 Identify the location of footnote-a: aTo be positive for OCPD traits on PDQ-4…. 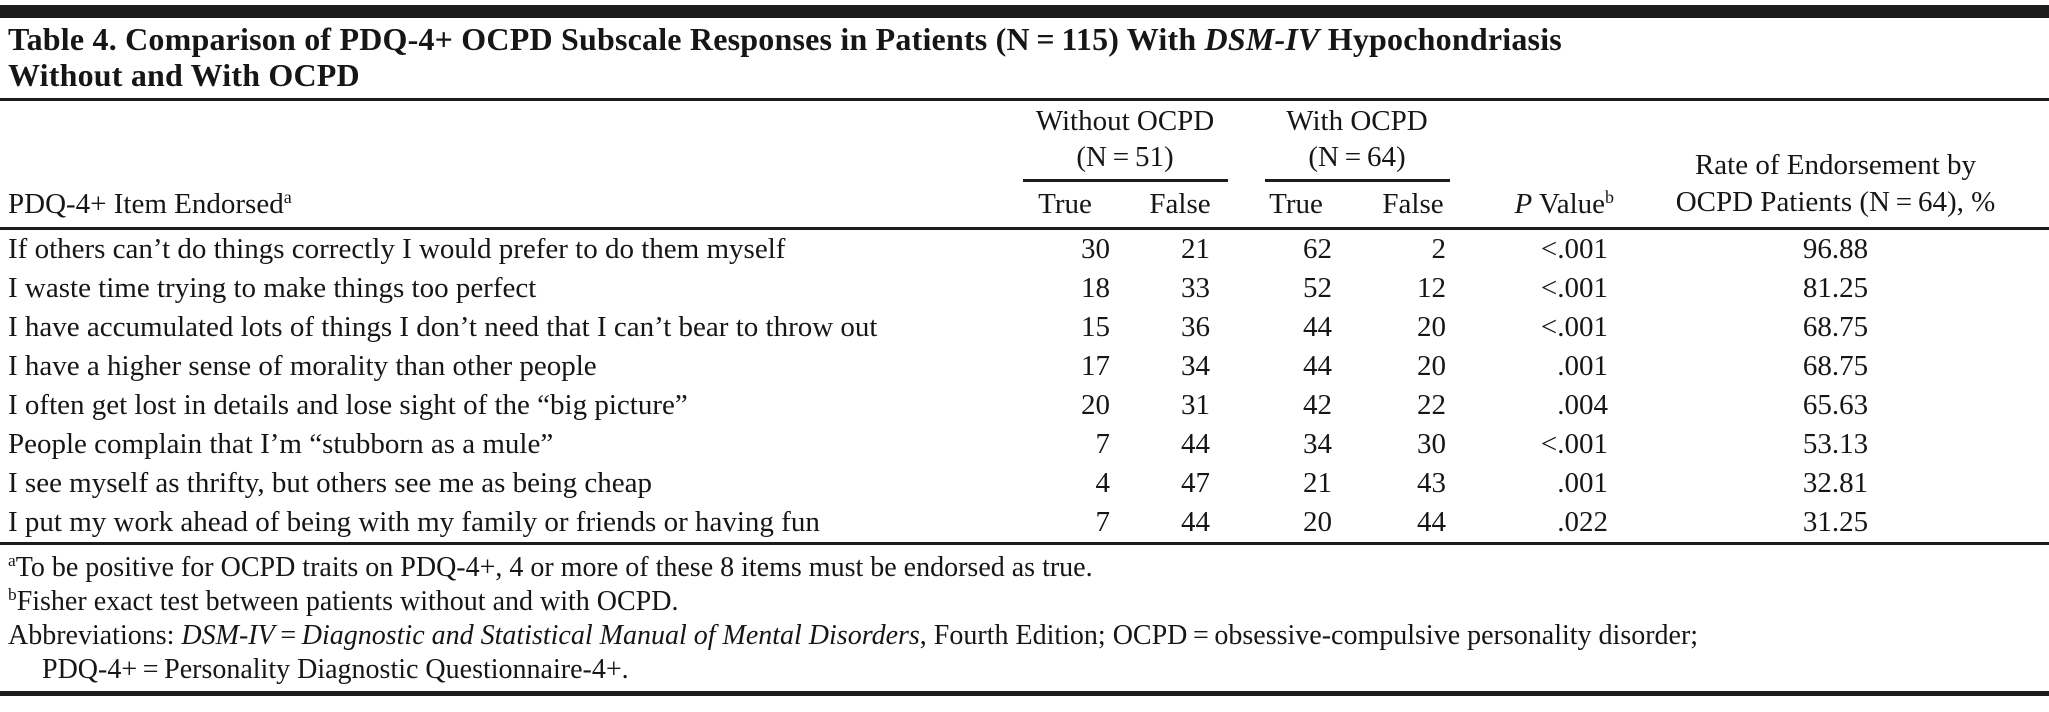
(550, 566).